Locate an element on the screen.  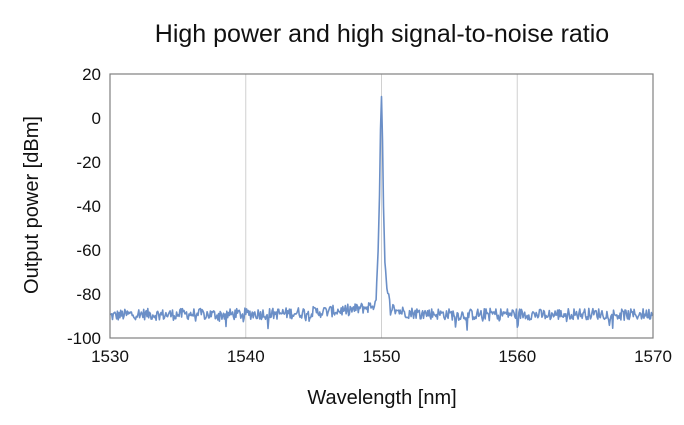
x-tick-label: 1550 is located at coordinates (382, 356).